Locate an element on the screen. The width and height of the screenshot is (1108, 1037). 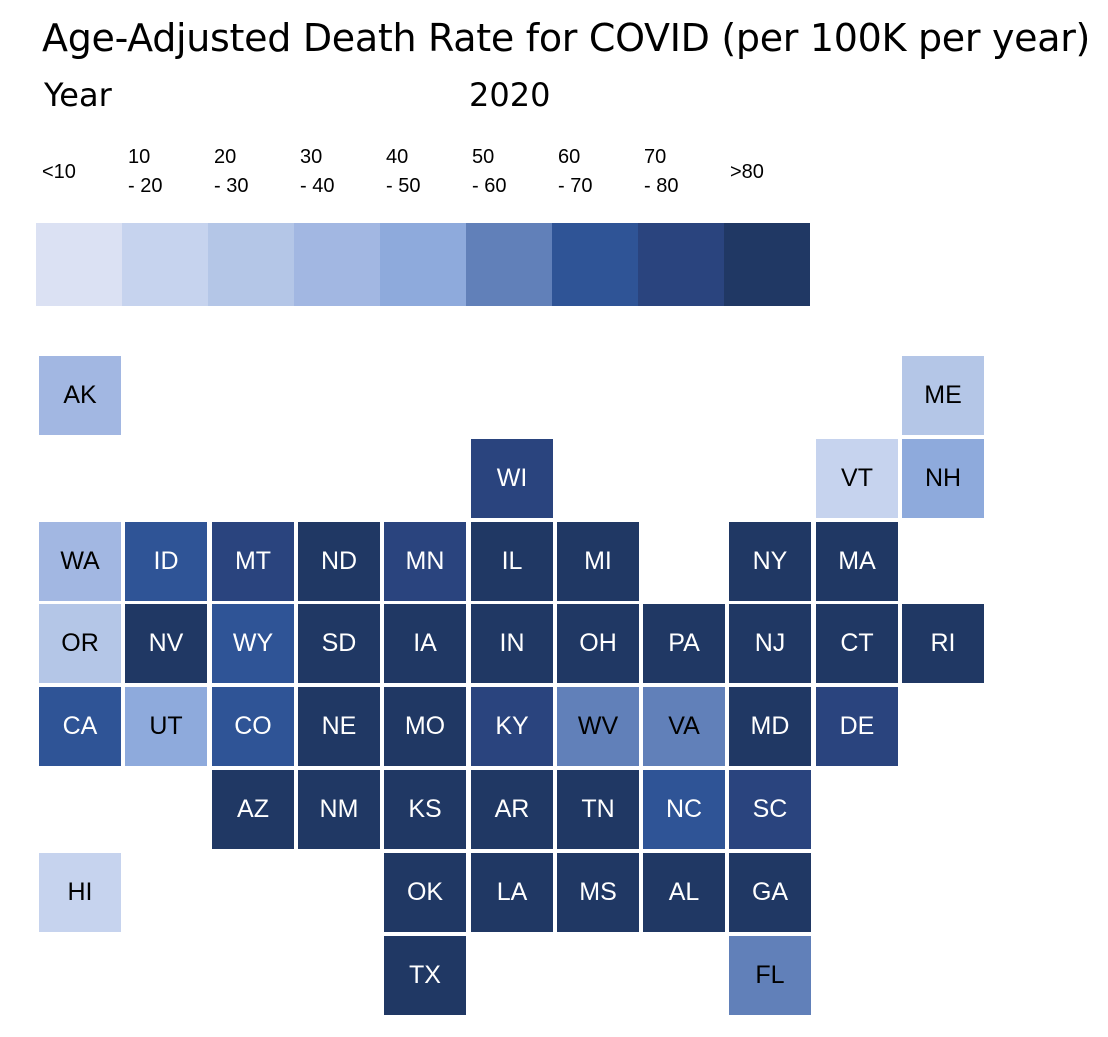
legend-label: 40 - 50 is located at coordinates (403, 171).